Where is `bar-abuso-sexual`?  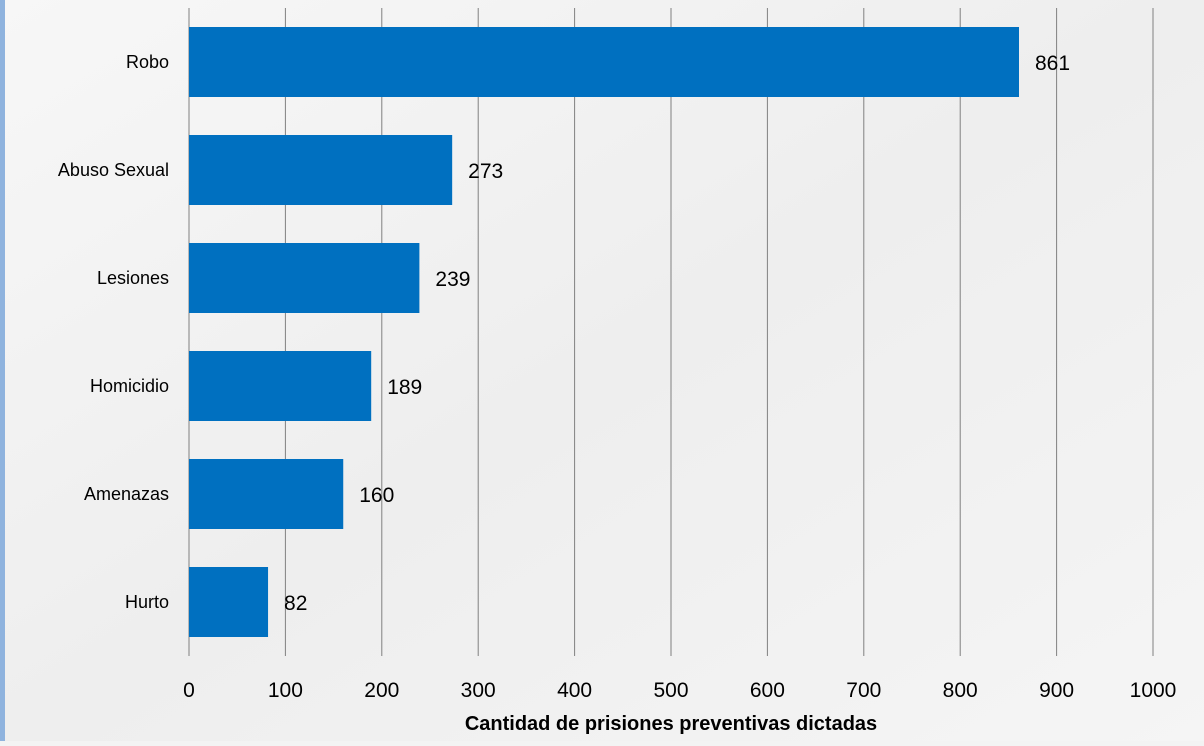
bar-abuso-sexual is located at coordinates (321, 170).